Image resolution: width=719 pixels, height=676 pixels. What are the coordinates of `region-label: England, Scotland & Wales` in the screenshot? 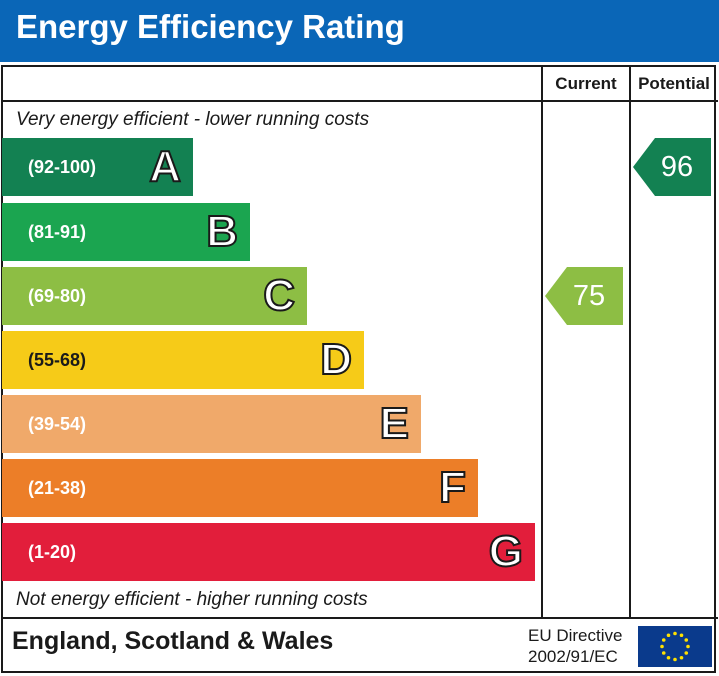 It's located at (173, 641).